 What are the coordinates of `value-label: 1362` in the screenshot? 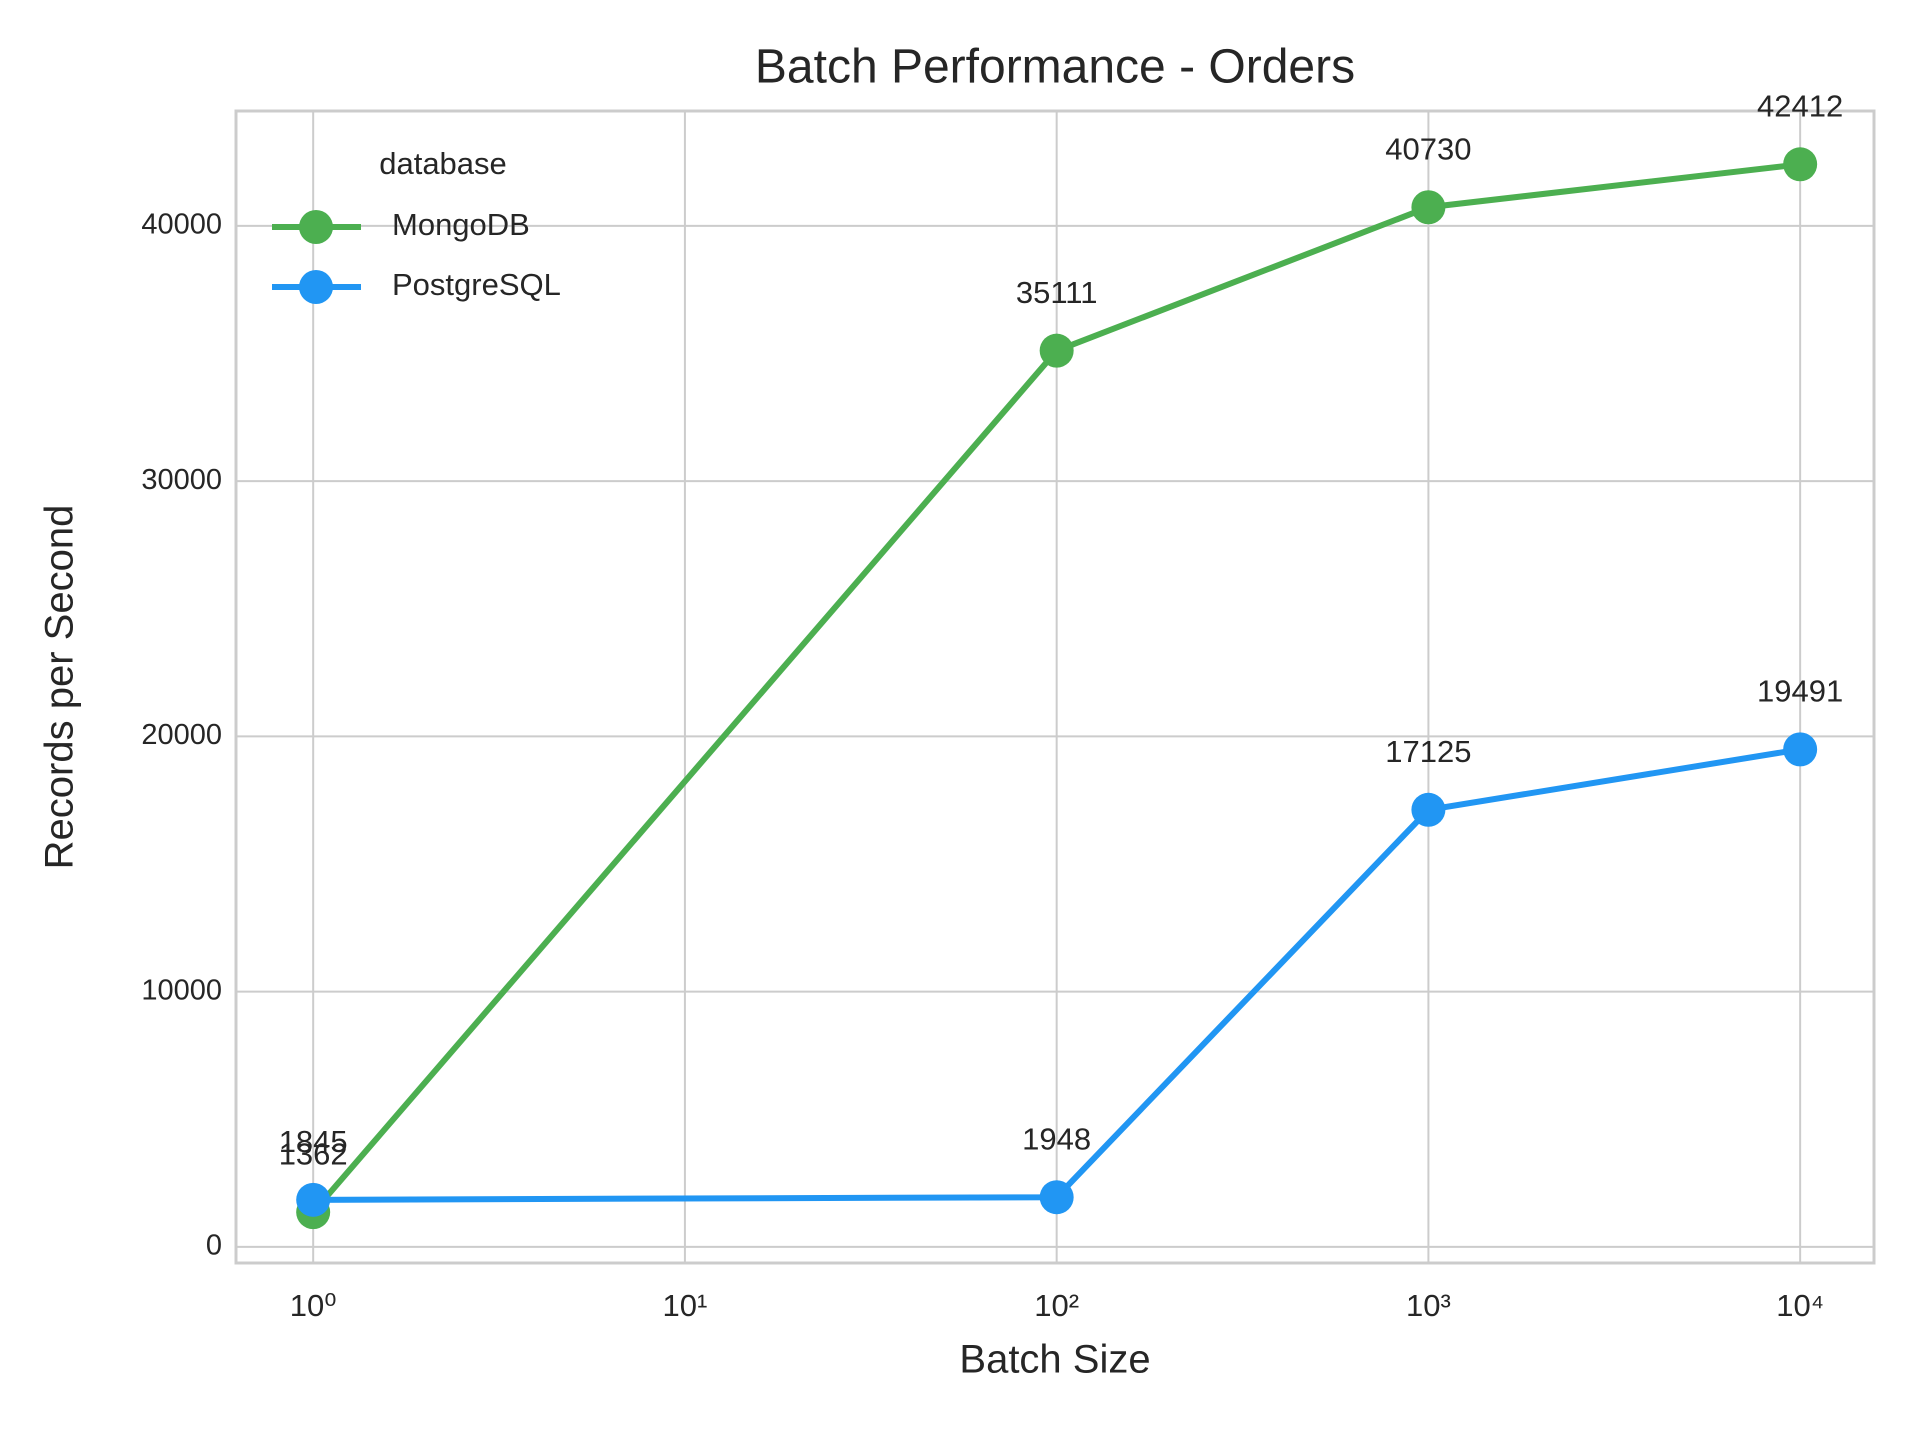 It's located at (313, 1153).